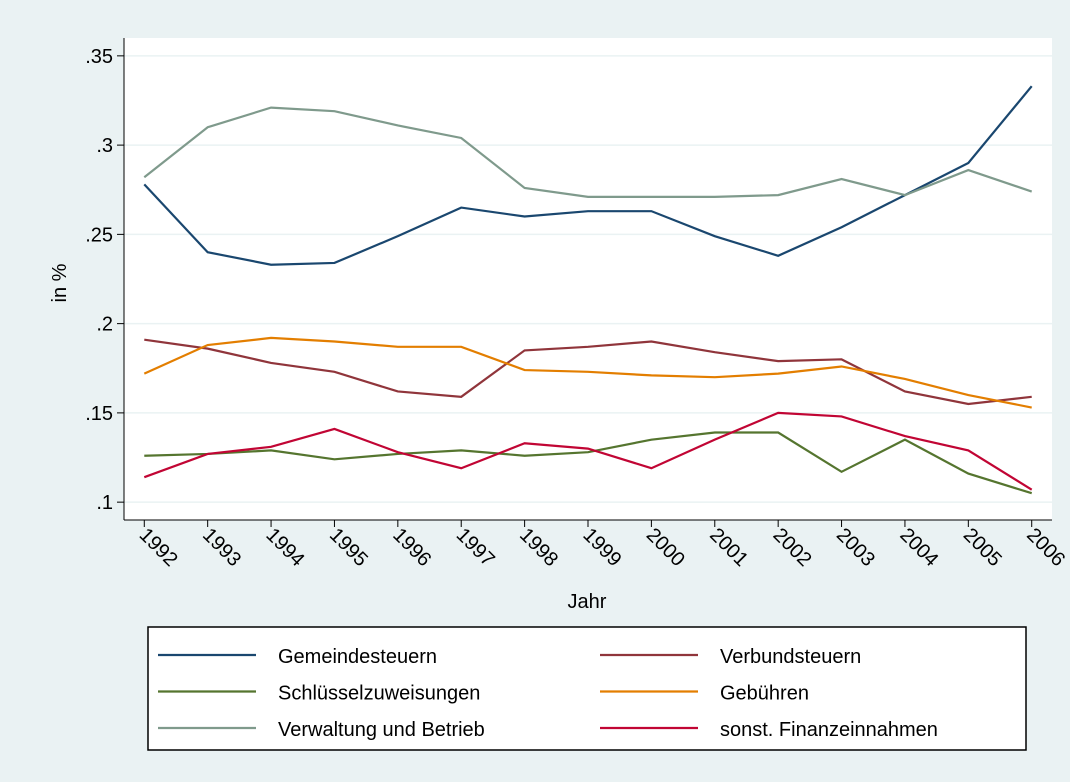 This screenshot has width=1070, height=782. Describe the element at coordinates (587, 688) in the screenshot. I see `legend` at that location.